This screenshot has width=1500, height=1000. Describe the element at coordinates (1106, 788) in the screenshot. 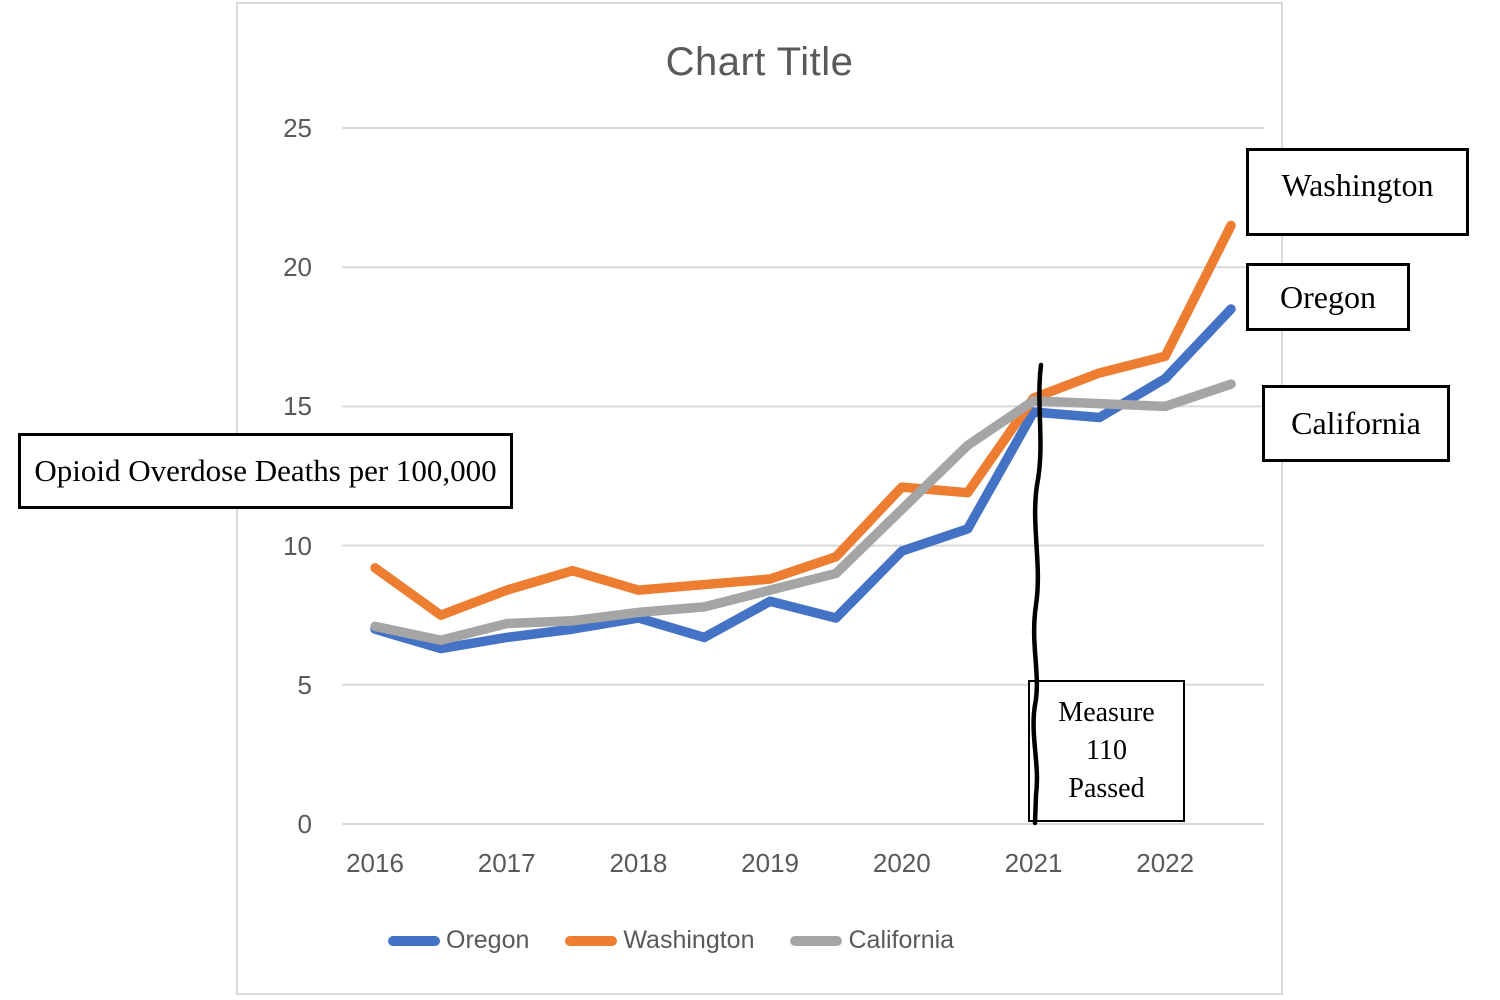

I see `measure-box-line-3: Passed` at that location.